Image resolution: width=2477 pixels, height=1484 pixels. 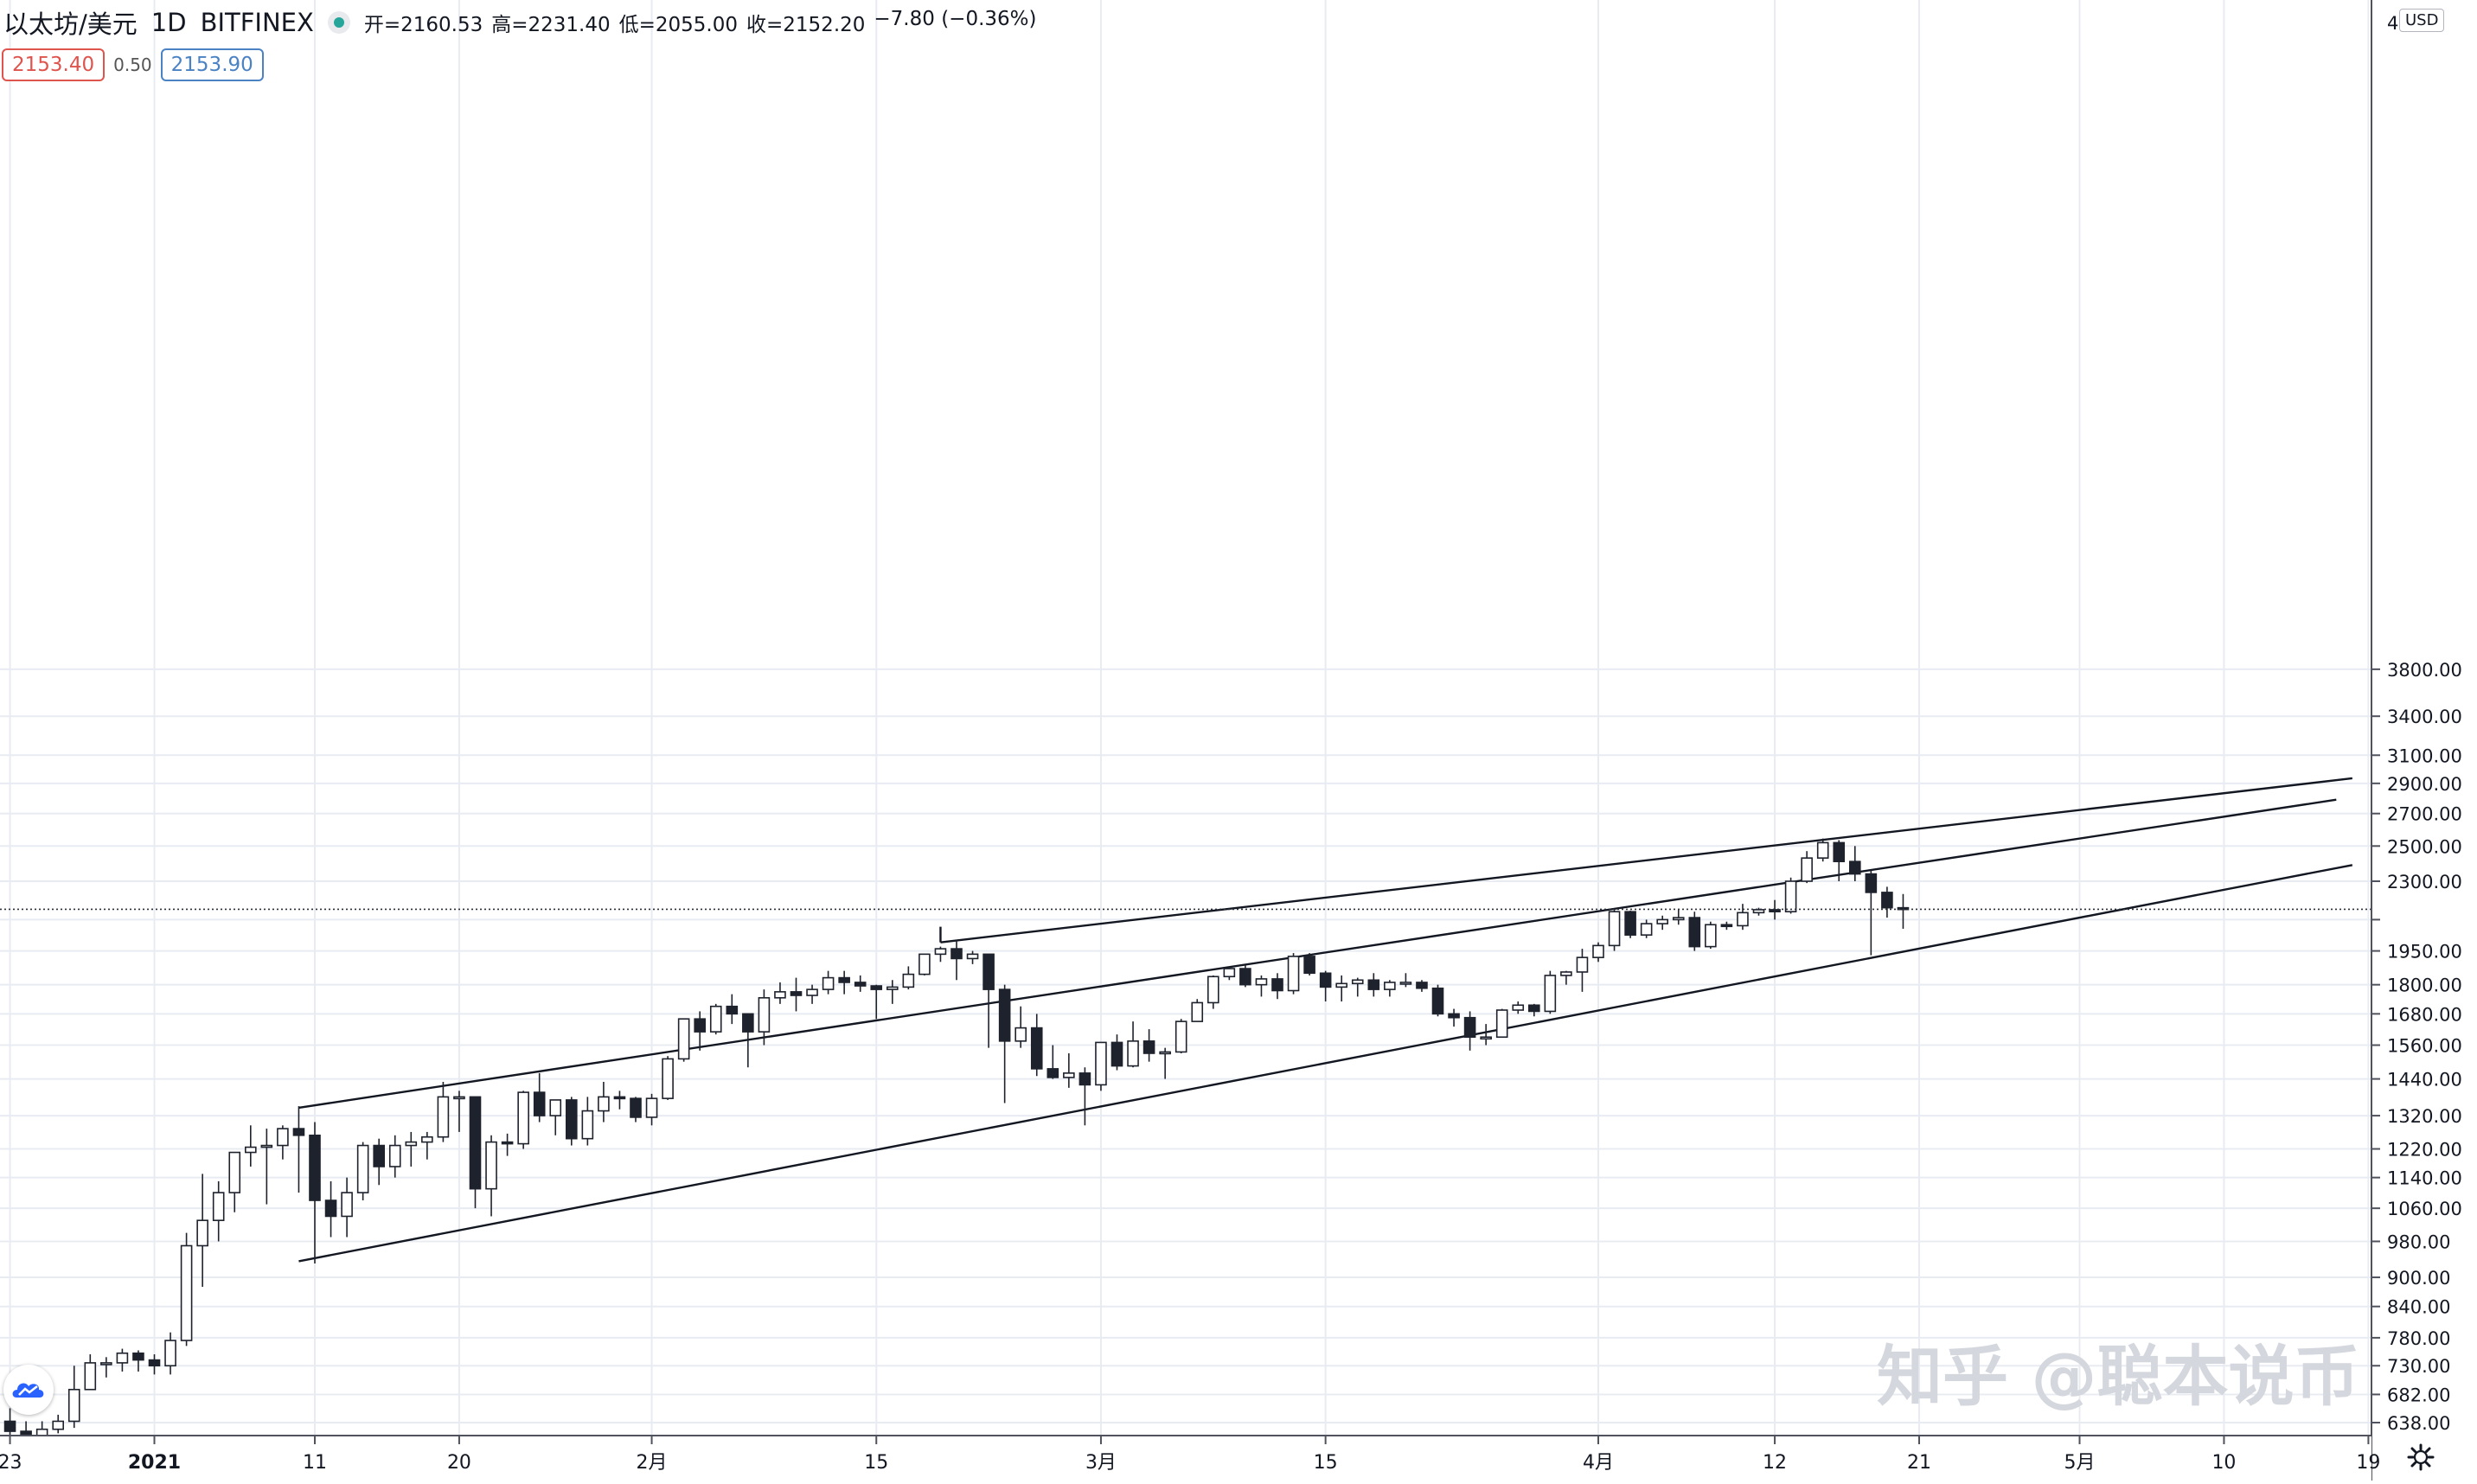 I want to click on gear-icon, so click(x=2420, y=1457).